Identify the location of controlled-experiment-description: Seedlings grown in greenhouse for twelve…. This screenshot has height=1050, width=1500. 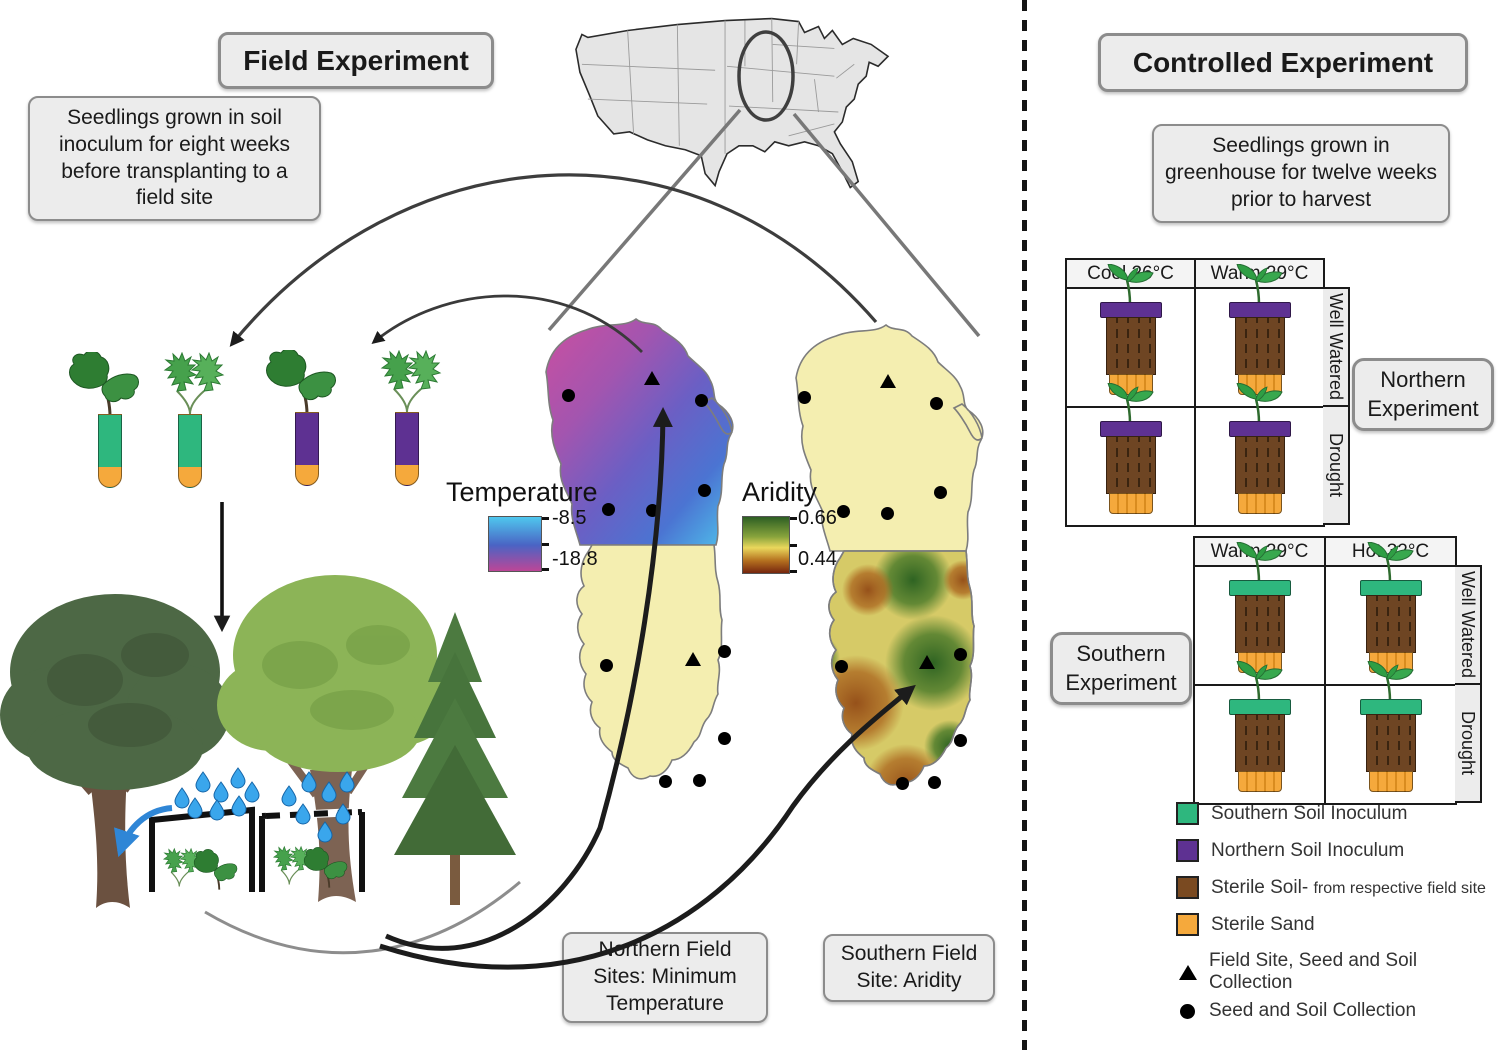
(1301, 173).